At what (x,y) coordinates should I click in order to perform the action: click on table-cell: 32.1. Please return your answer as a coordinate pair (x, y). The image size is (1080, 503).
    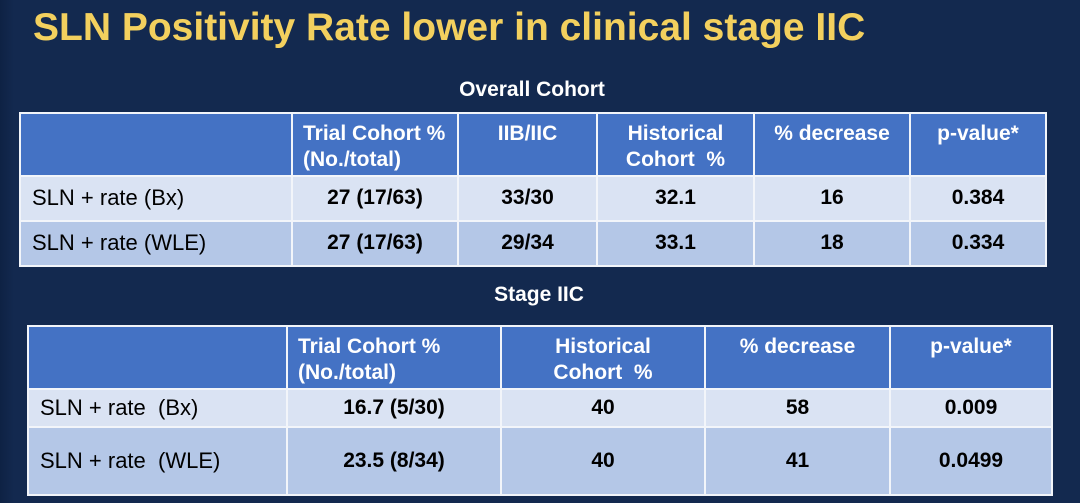
    Looking at the image, I should click on (675, 198).